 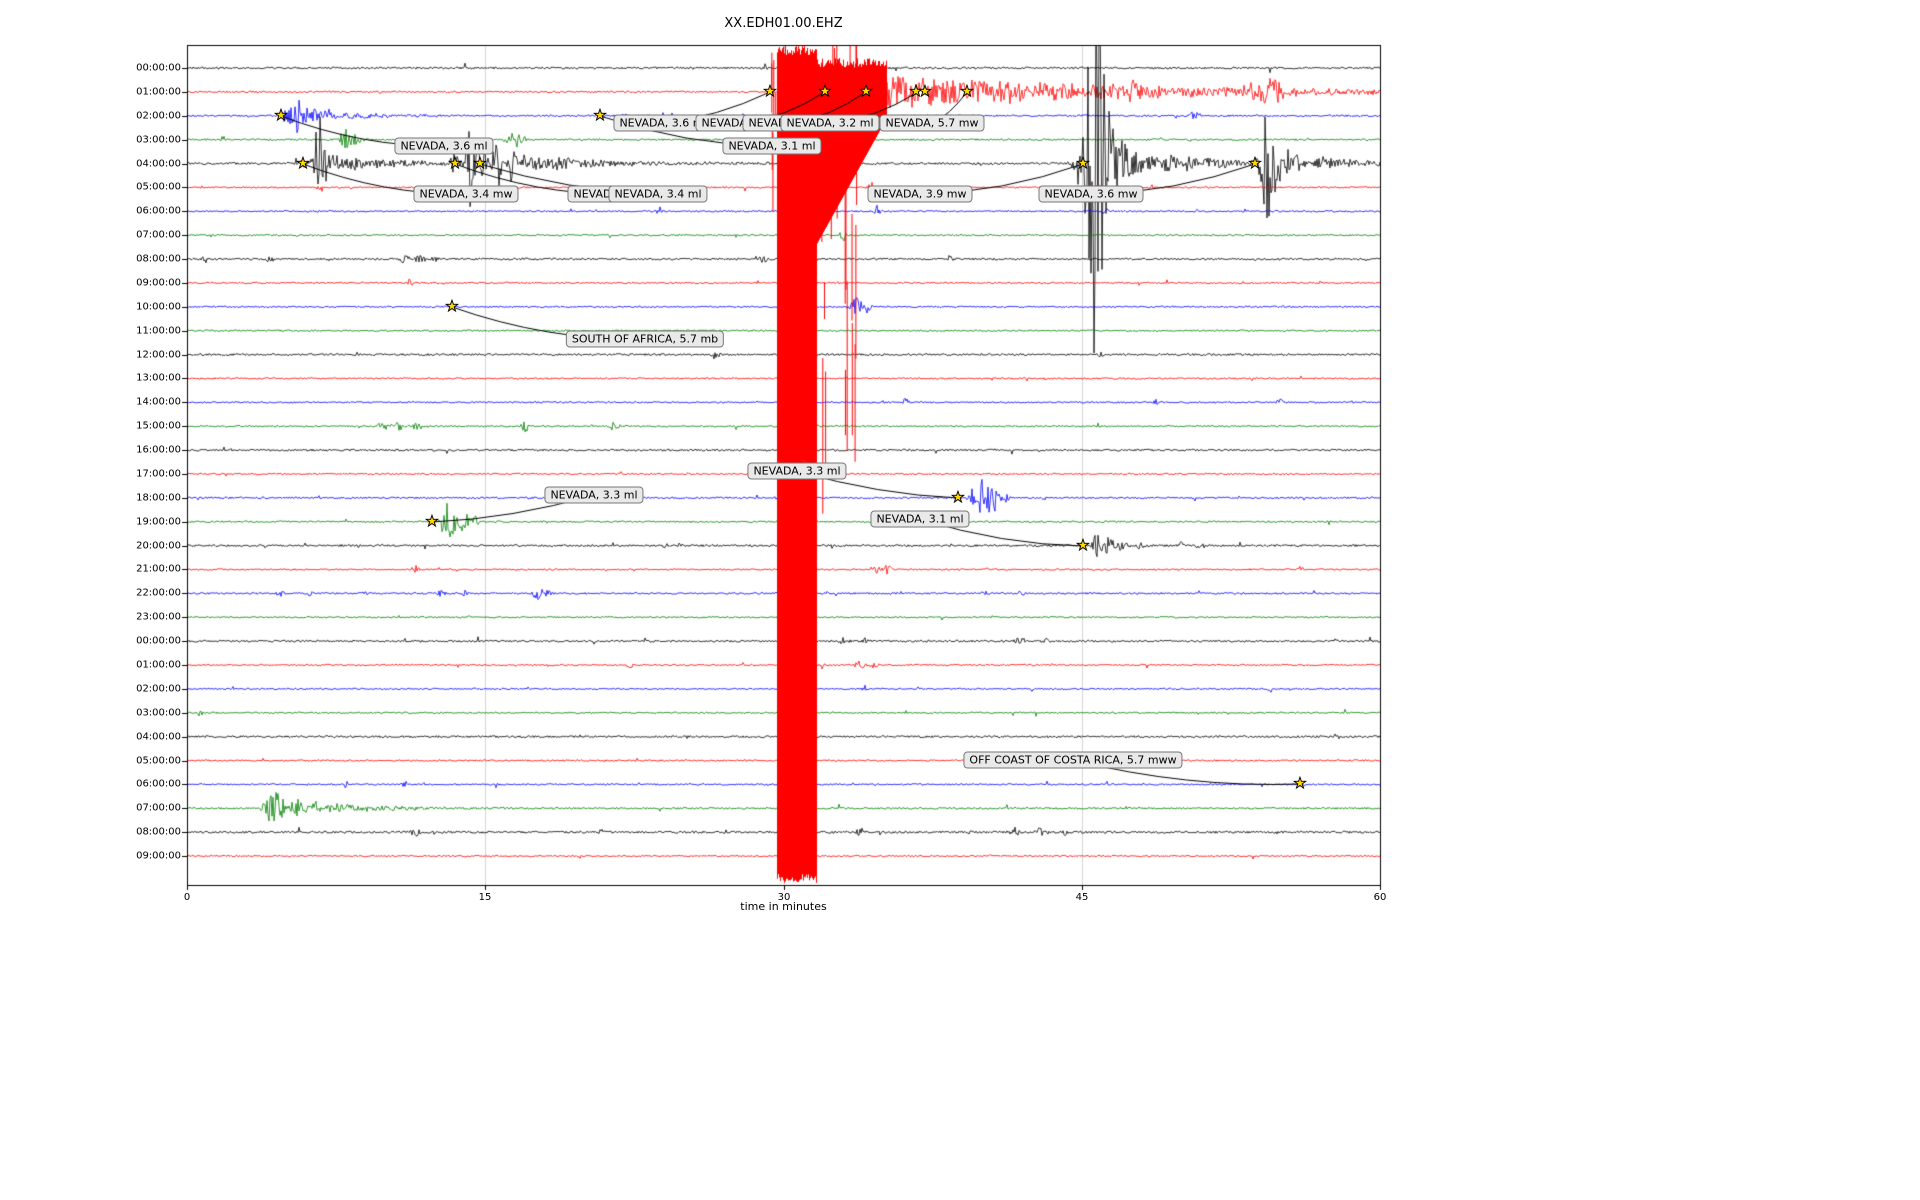 I want to click on x-axis-label: time in minutes, so click(x=783, y=906).